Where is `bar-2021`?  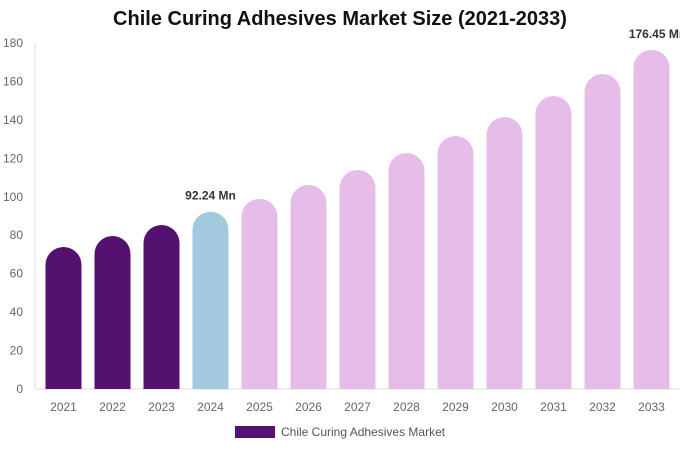
bar-2021 is located at coordinates (63, 317).